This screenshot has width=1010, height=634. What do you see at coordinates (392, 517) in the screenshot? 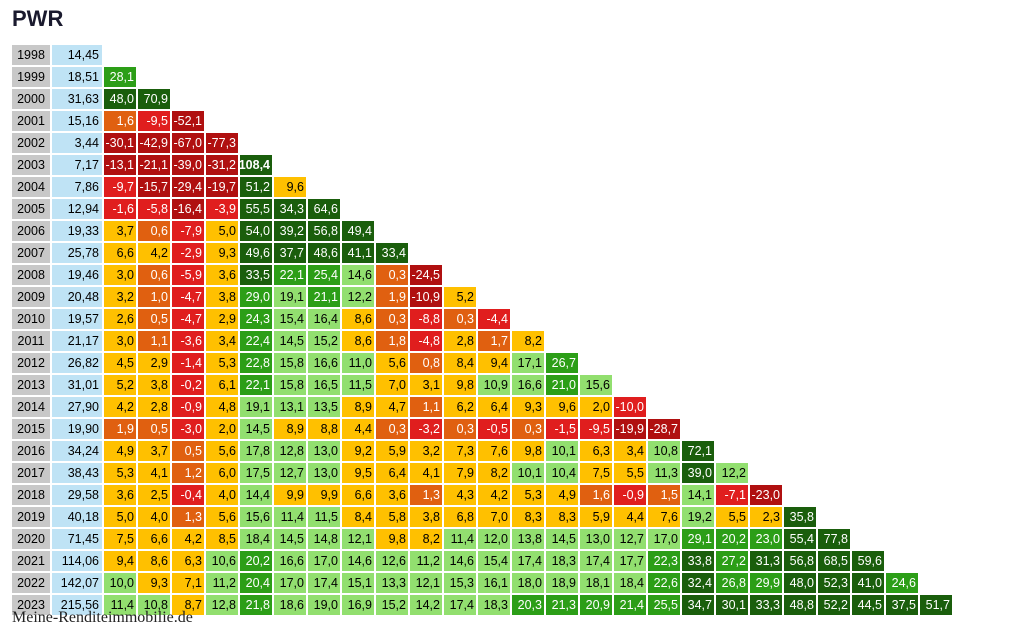
I see `return-cell: 5,8` at bounding box center [392, 517].